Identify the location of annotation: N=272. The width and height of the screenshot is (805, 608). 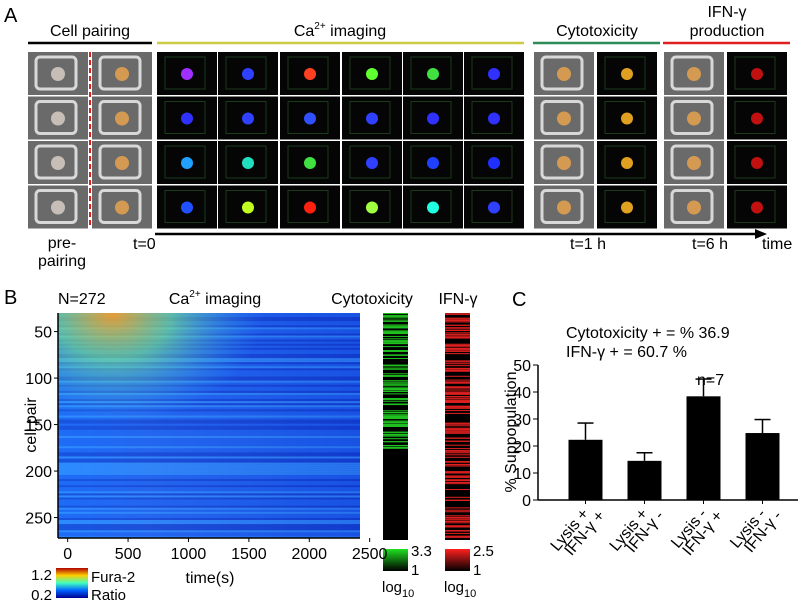
(82, 299).